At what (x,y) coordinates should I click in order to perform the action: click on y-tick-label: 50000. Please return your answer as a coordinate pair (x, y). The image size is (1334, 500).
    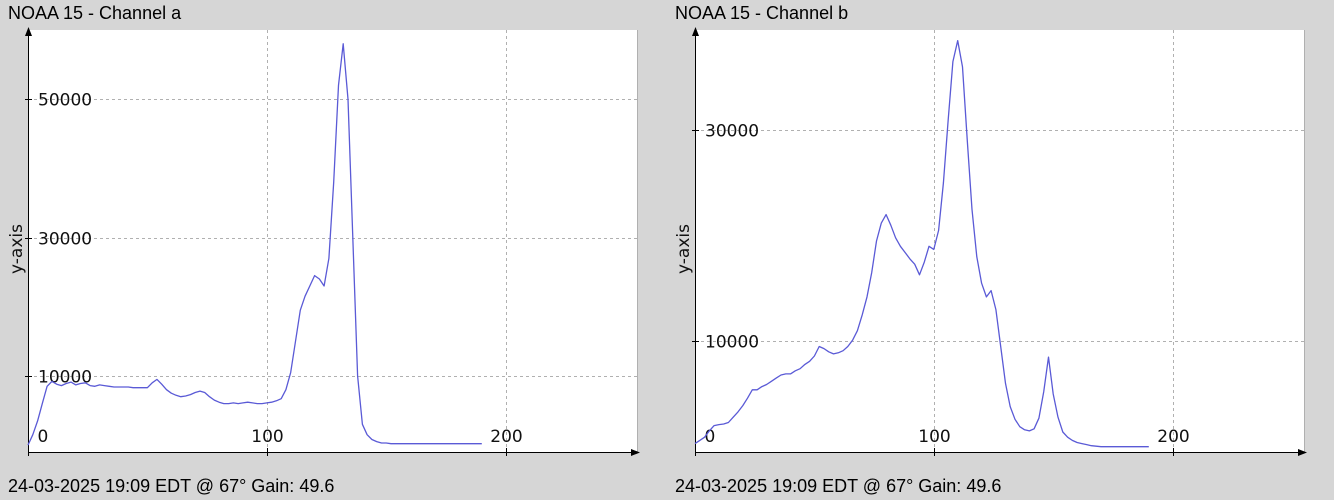
    Looking at the image, I should click on (65, 101).